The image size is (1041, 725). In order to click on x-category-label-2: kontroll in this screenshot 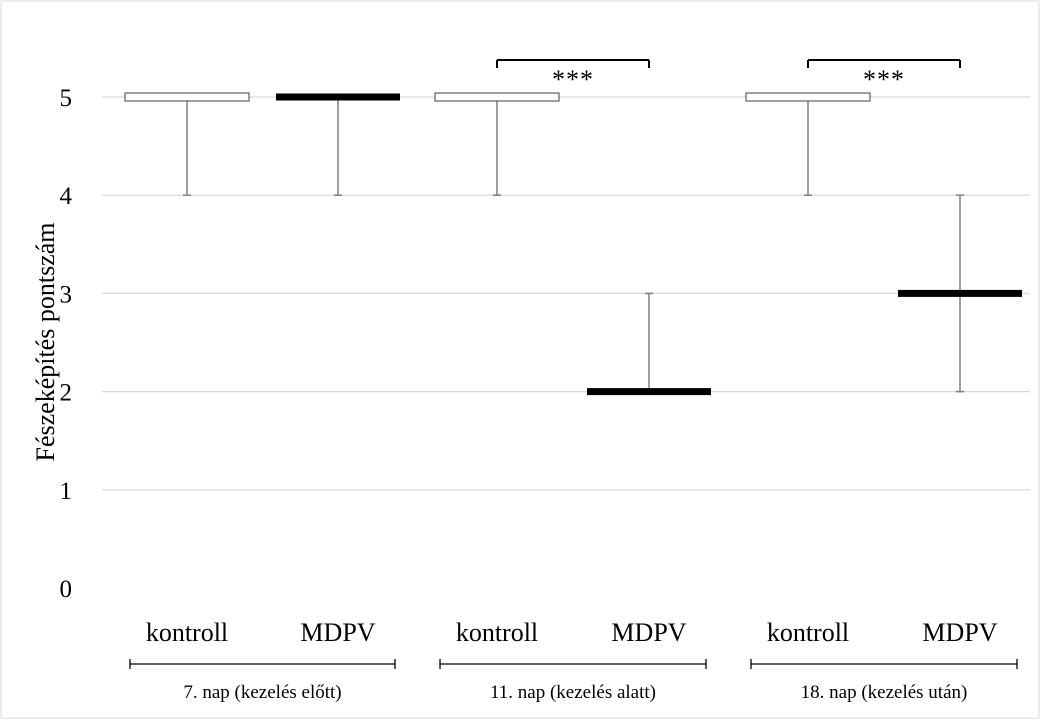, I will do `click(497, 632)`.